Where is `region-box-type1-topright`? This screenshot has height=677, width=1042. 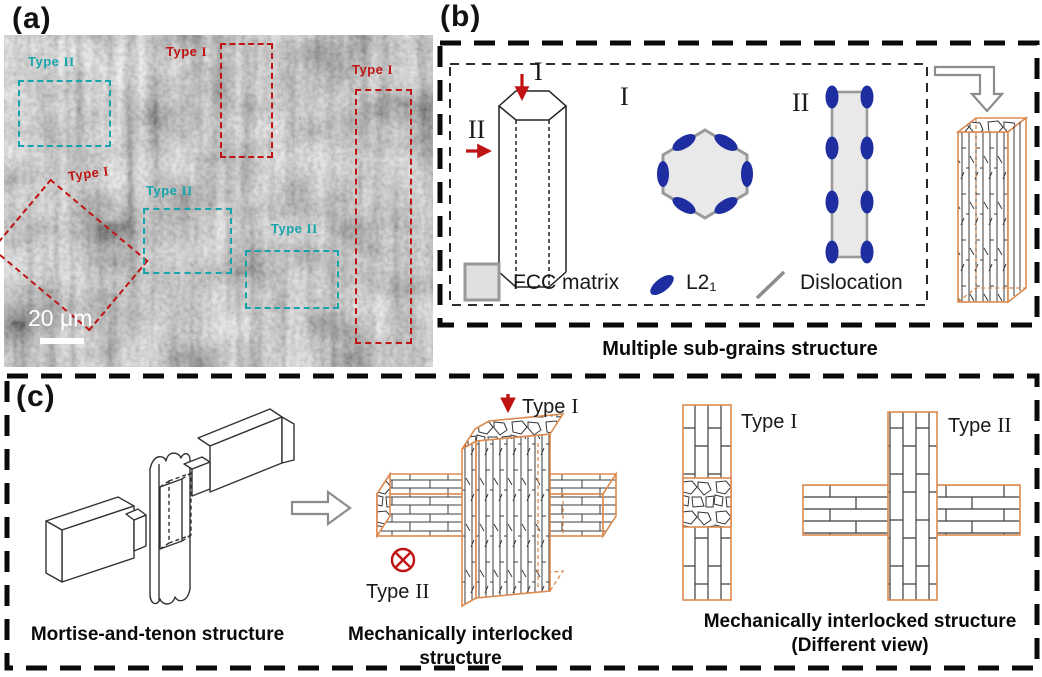 region-box-type1-topright is located at coordinates (383, 216).